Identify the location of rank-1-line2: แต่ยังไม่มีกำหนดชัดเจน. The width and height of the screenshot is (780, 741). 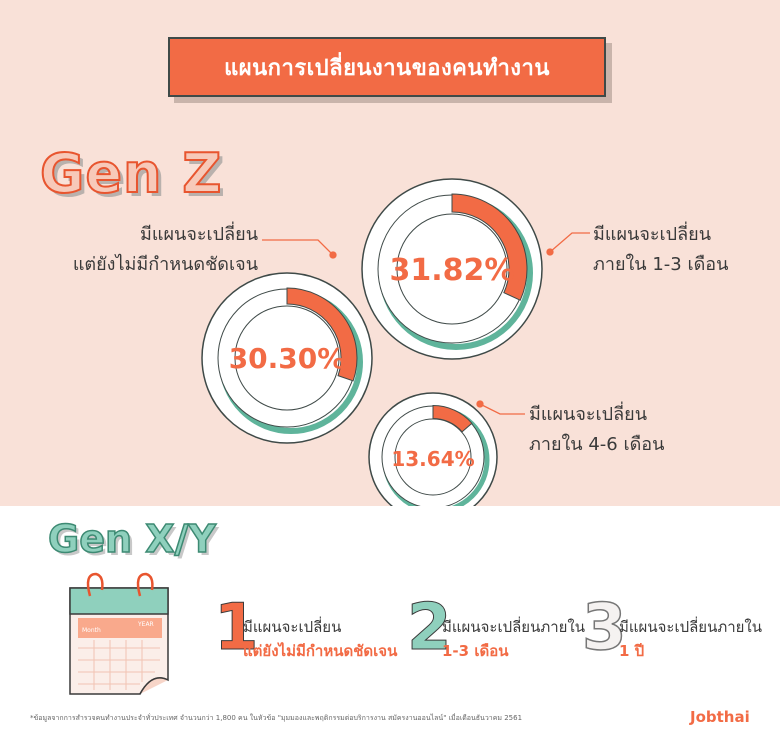
(320, 651).